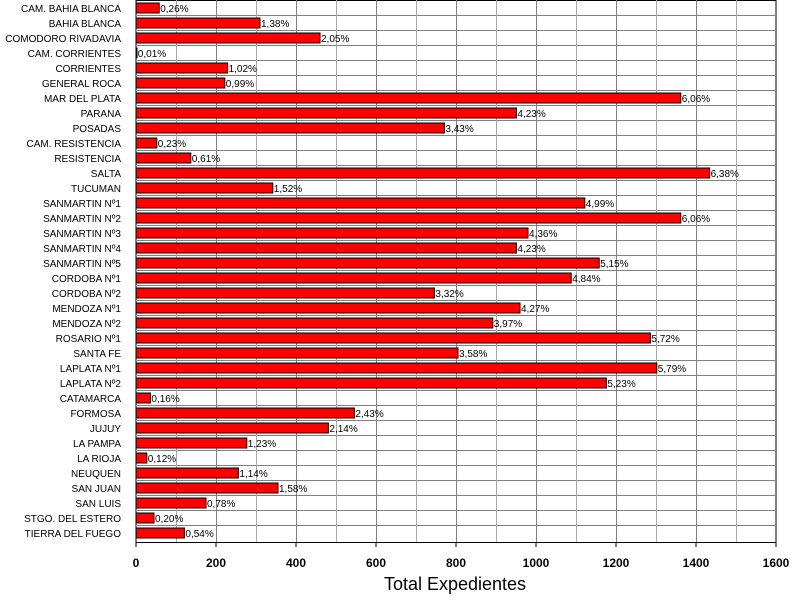 The height and width of the screenshot is (605, 800). I want to click on category-label: CAM. BAHIA BLANCA, so click(71, 9).